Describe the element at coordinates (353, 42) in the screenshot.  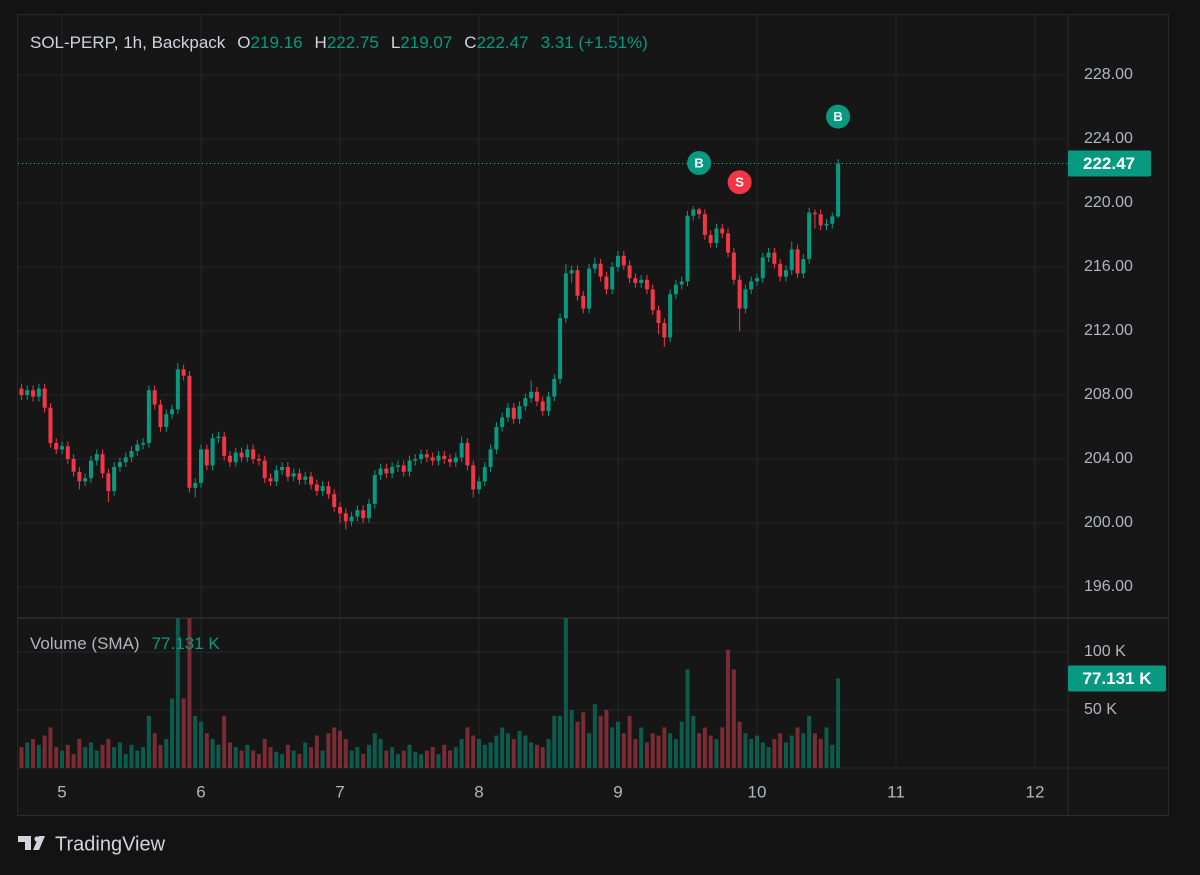
I see `ohlc-value: 222.75` at that location.